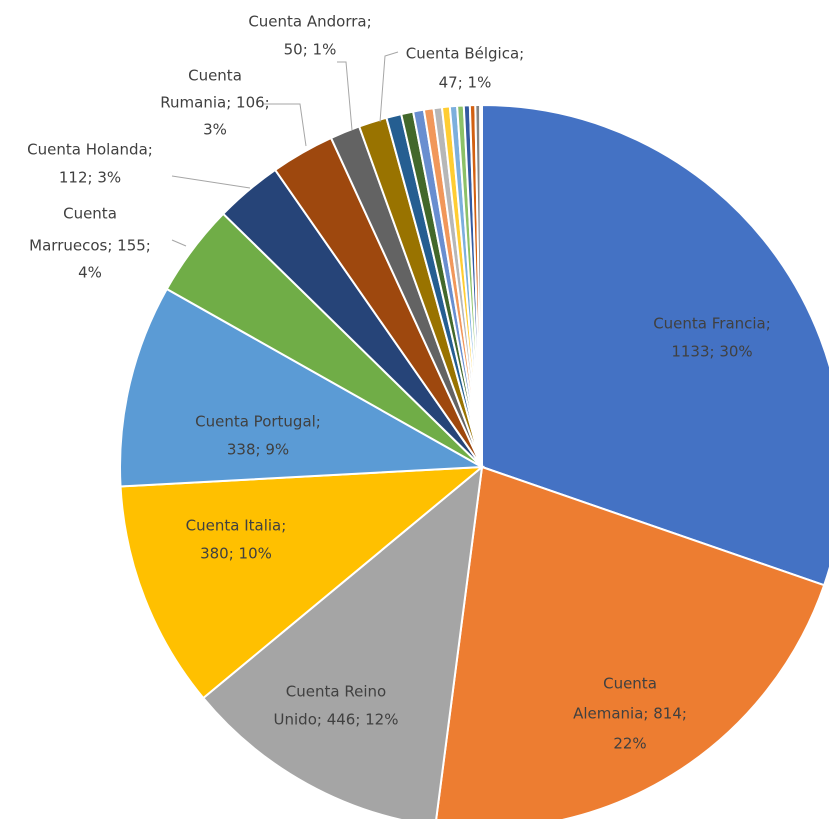 This screenshot has width=829, height=819. I want to click on data-label: Cuenta Portugal;, so click(258, 422).